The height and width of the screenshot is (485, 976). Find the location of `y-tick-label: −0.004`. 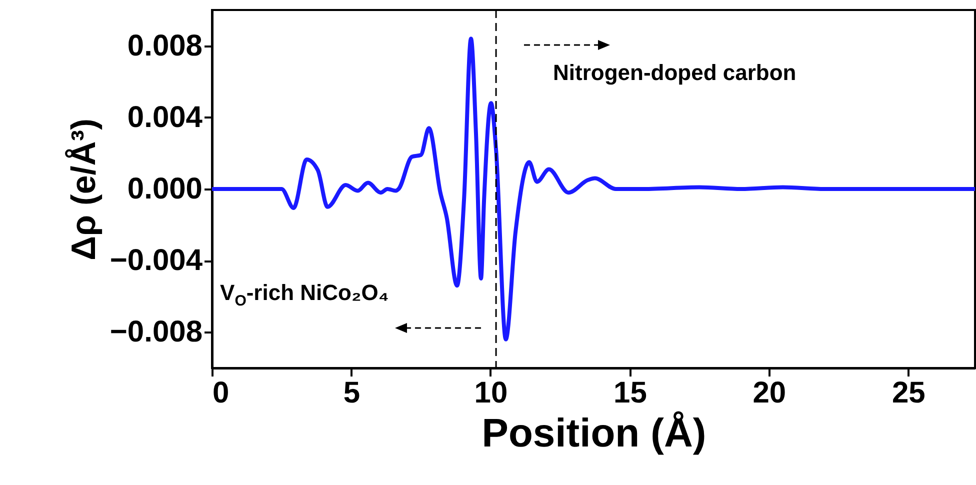

y-tick-label: −0.004 is located at coordinates (156, 261).